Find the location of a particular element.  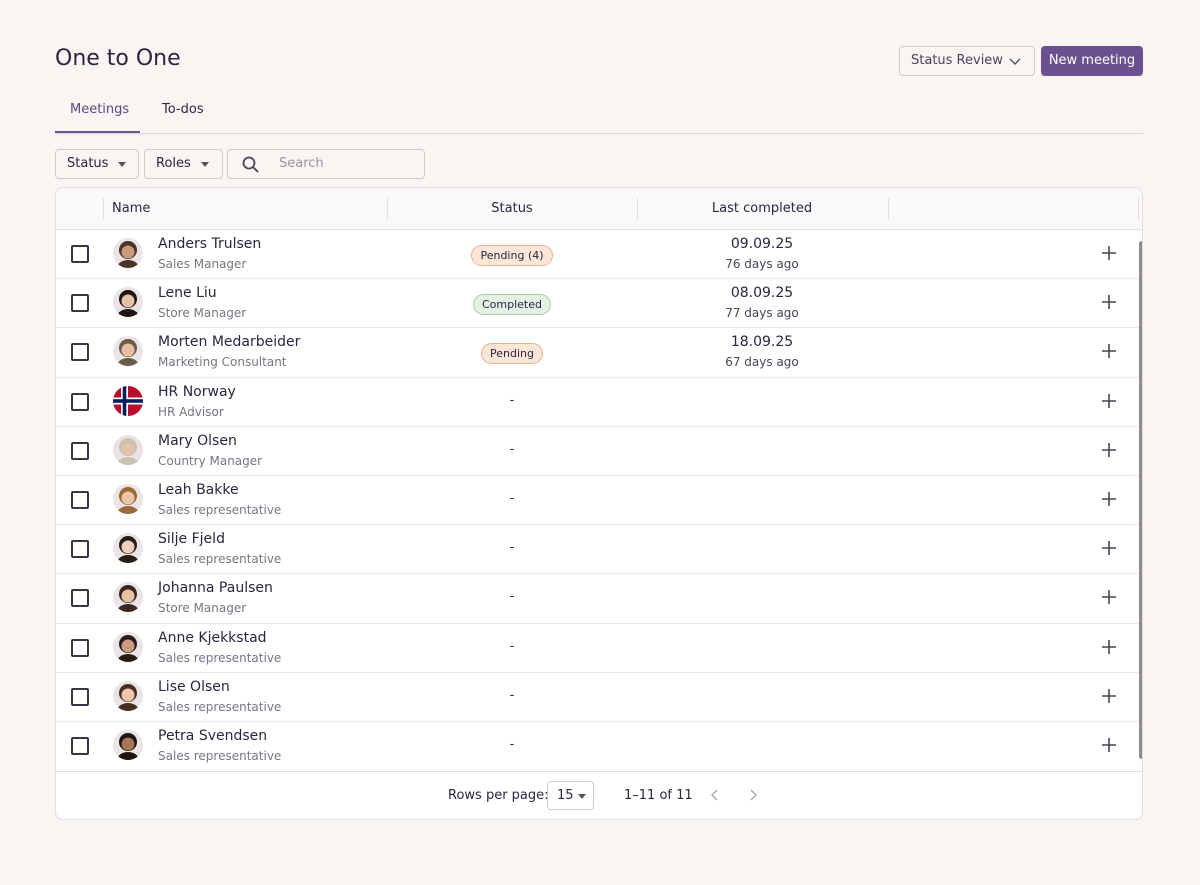

person-name: Morten Medarbeider is located at coordinates (229, 342).